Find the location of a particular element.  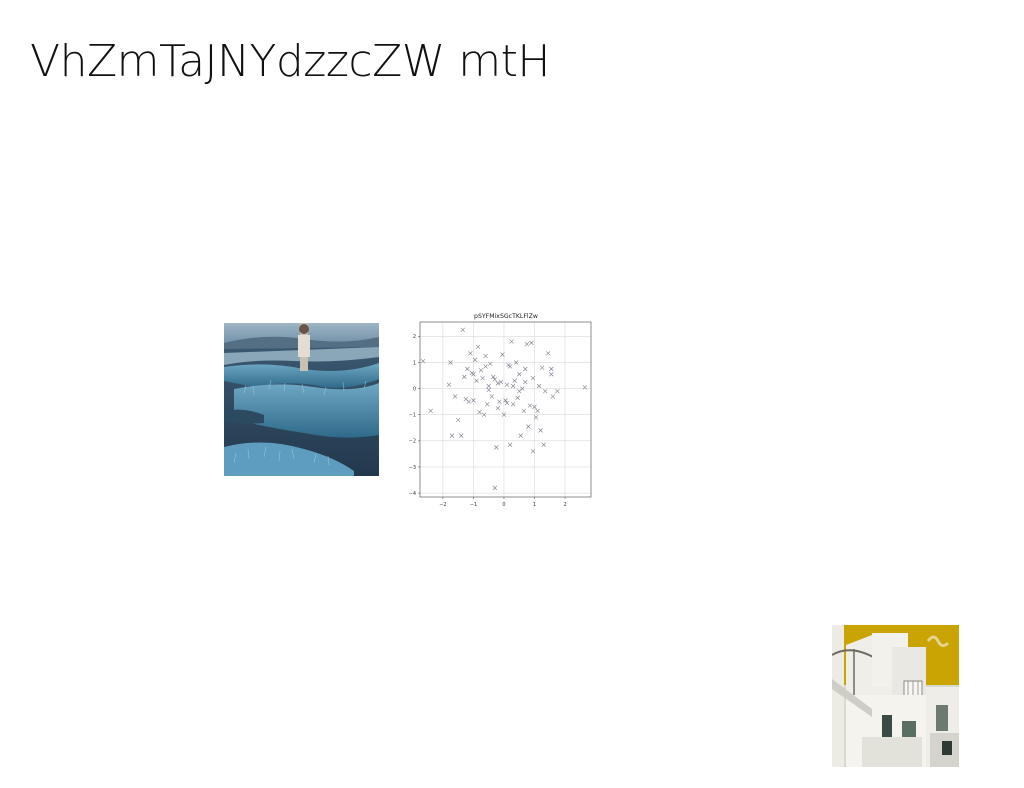

y-tick-label: 1 is located at coordinates (414, 363).